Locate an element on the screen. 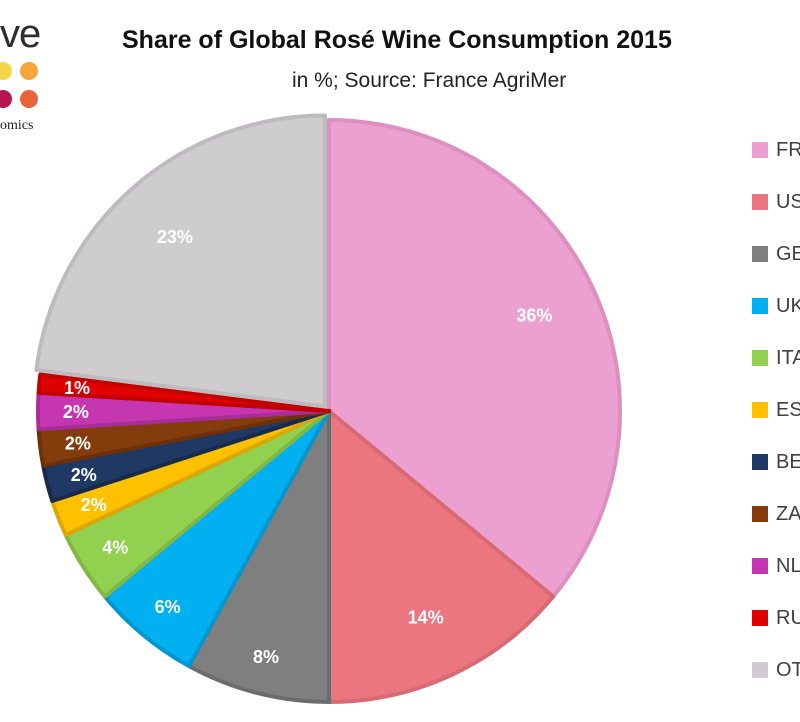  pie-slice-ge is located at coordinates (258, 556).